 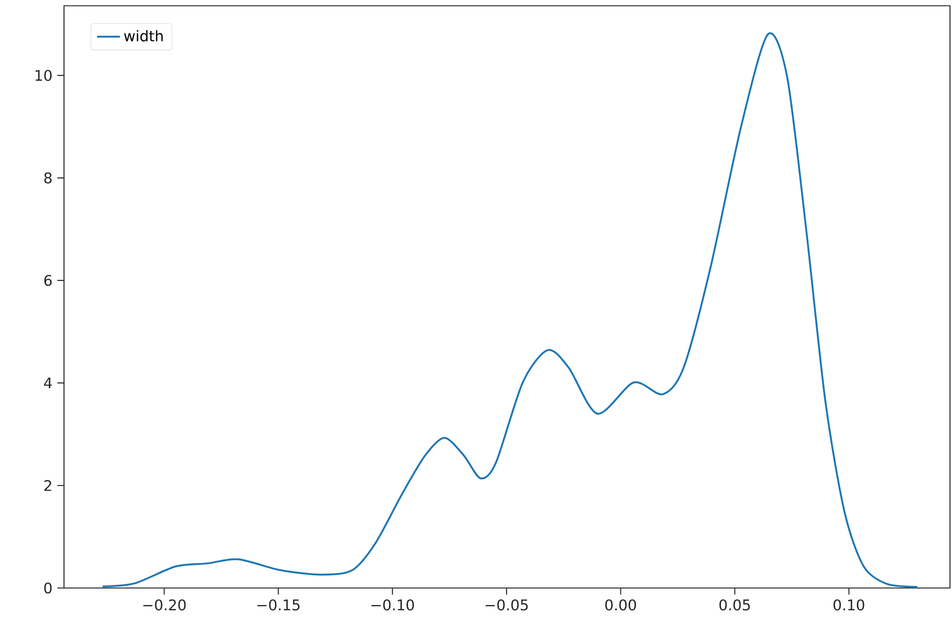 I want to click on x-tick-label: −0.20, so click(x=164, y=604).